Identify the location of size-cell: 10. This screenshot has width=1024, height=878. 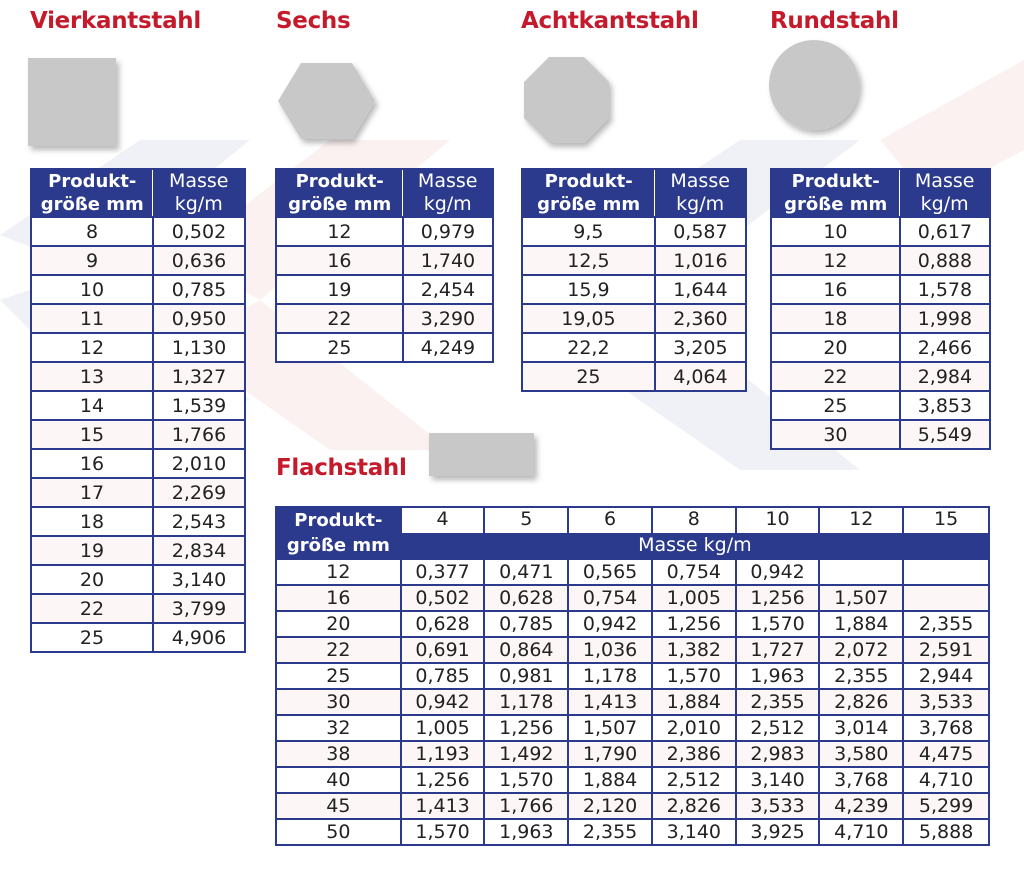
(92, 289).